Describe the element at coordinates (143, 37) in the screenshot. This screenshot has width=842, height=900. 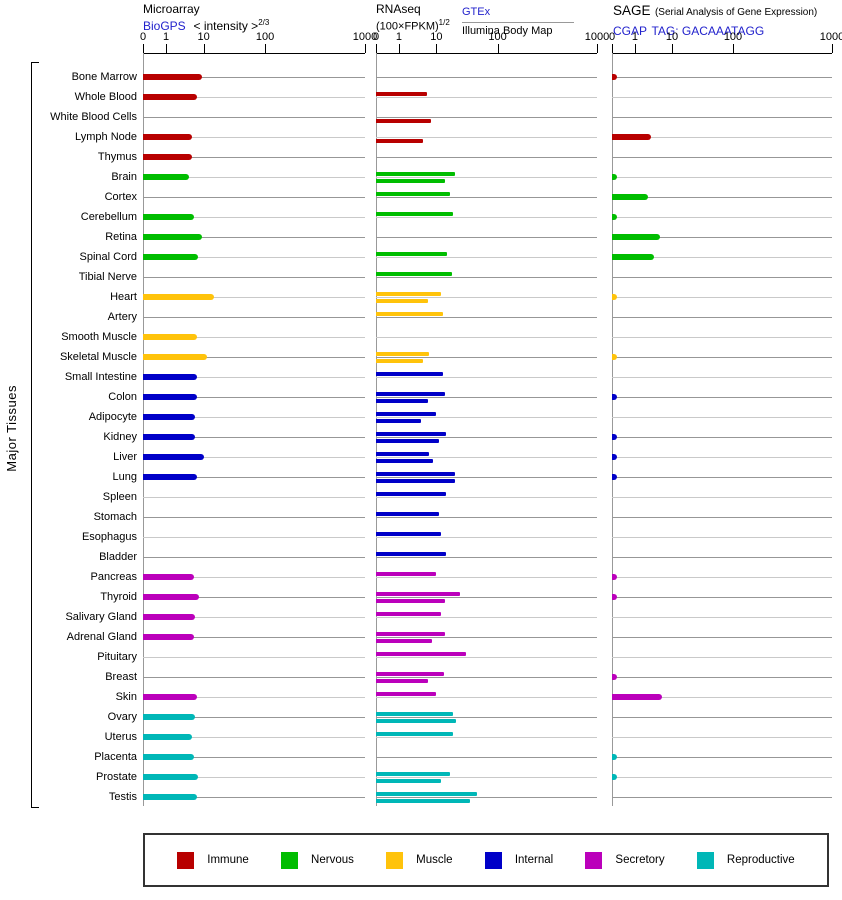
I see `tick-label-microarray-0: 0` at that location.